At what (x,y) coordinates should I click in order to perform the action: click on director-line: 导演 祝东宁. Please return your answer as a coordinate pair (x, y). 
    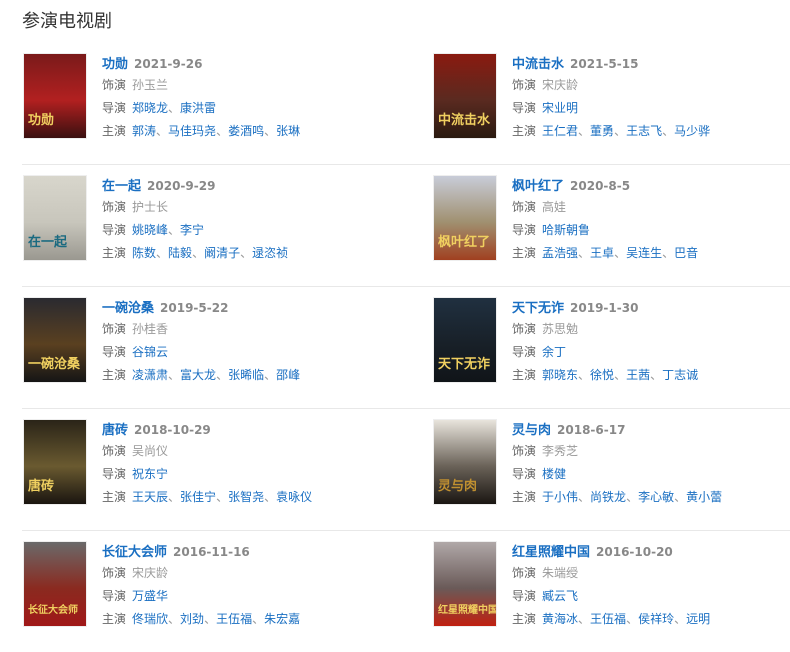
    Looking at the image, I should click on (207, 474).